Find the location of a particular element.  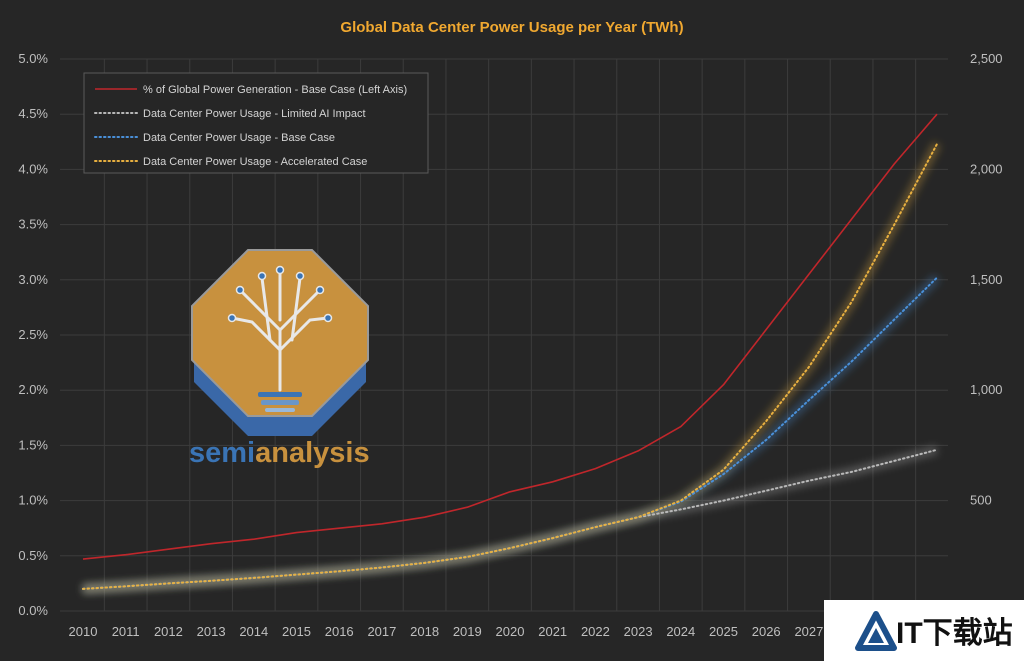

left-axis-tick-label: 2.5% is located at coordinates (33, 334).